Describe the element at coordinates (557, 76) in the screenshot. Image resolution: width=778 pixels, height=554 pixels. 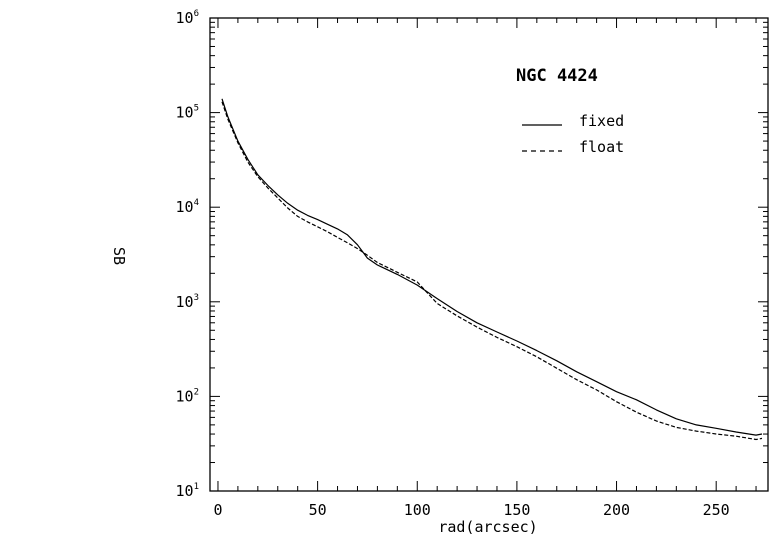
I see `chart-title: NGC 4424` at that location.